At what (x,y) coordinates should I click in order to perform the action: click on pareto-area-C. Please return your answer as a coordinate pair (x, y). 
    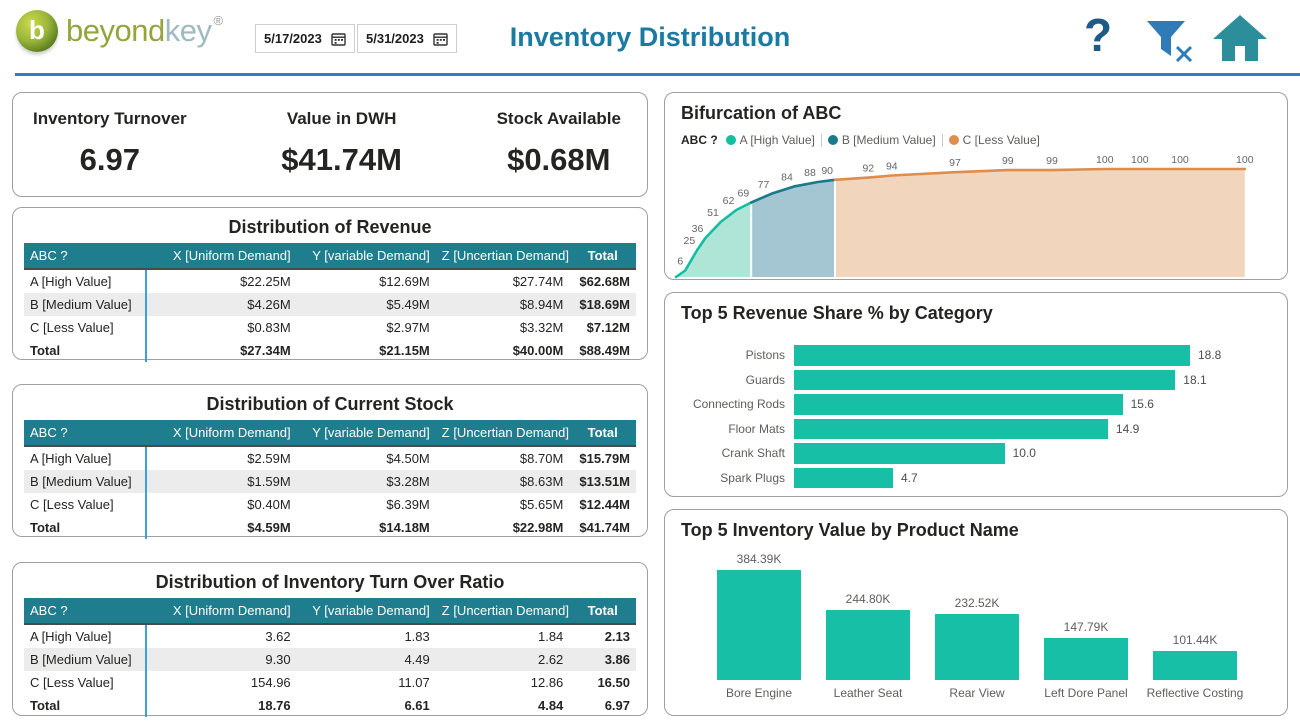
    Looking at the image, I should click on (1040, 223).